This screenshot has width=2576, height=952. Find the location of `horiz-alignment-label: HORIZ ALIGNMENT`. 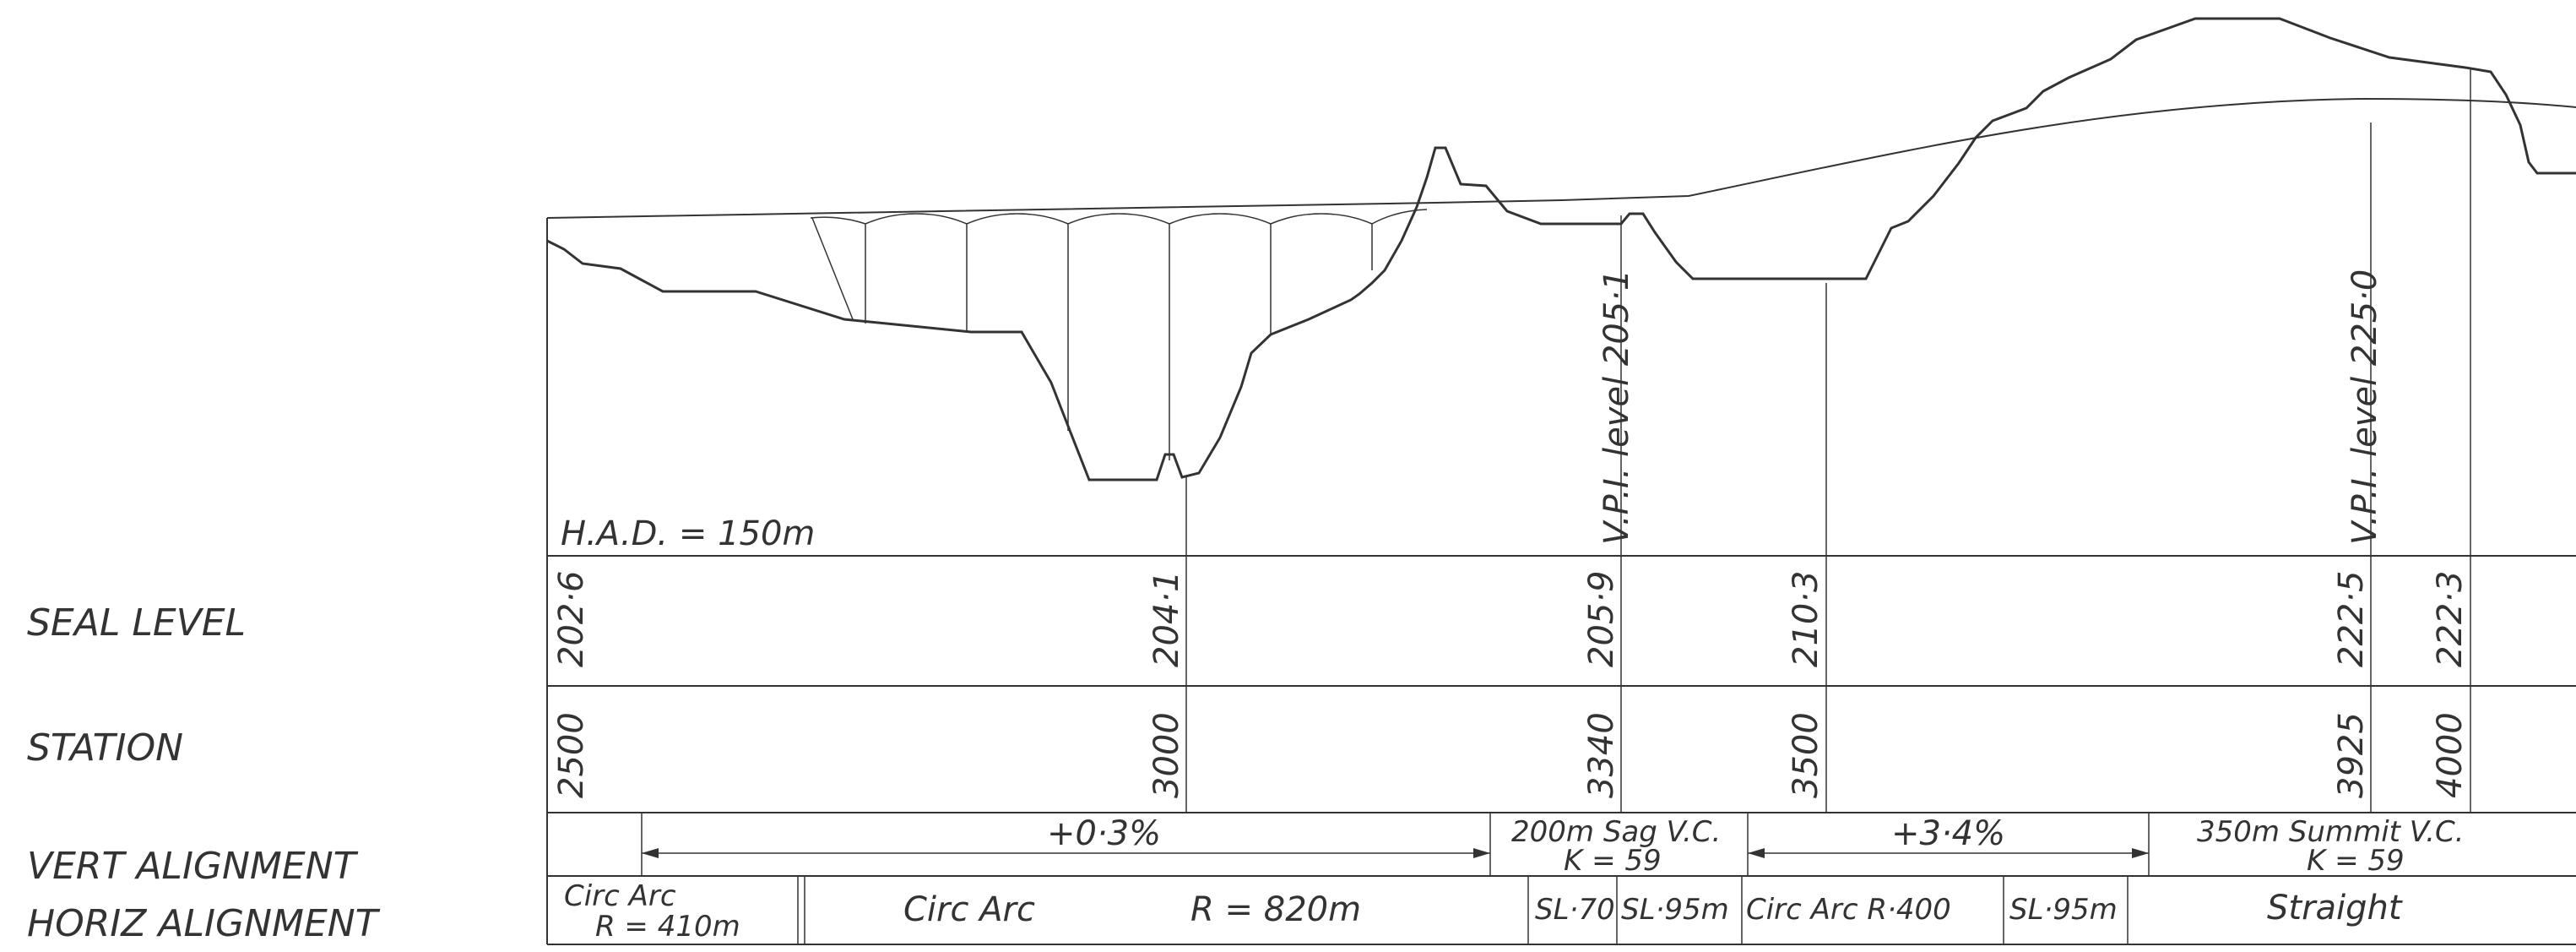

horiz-alignment-label: HORIZ ALIGNMENT is located at coordinates (204, 923).